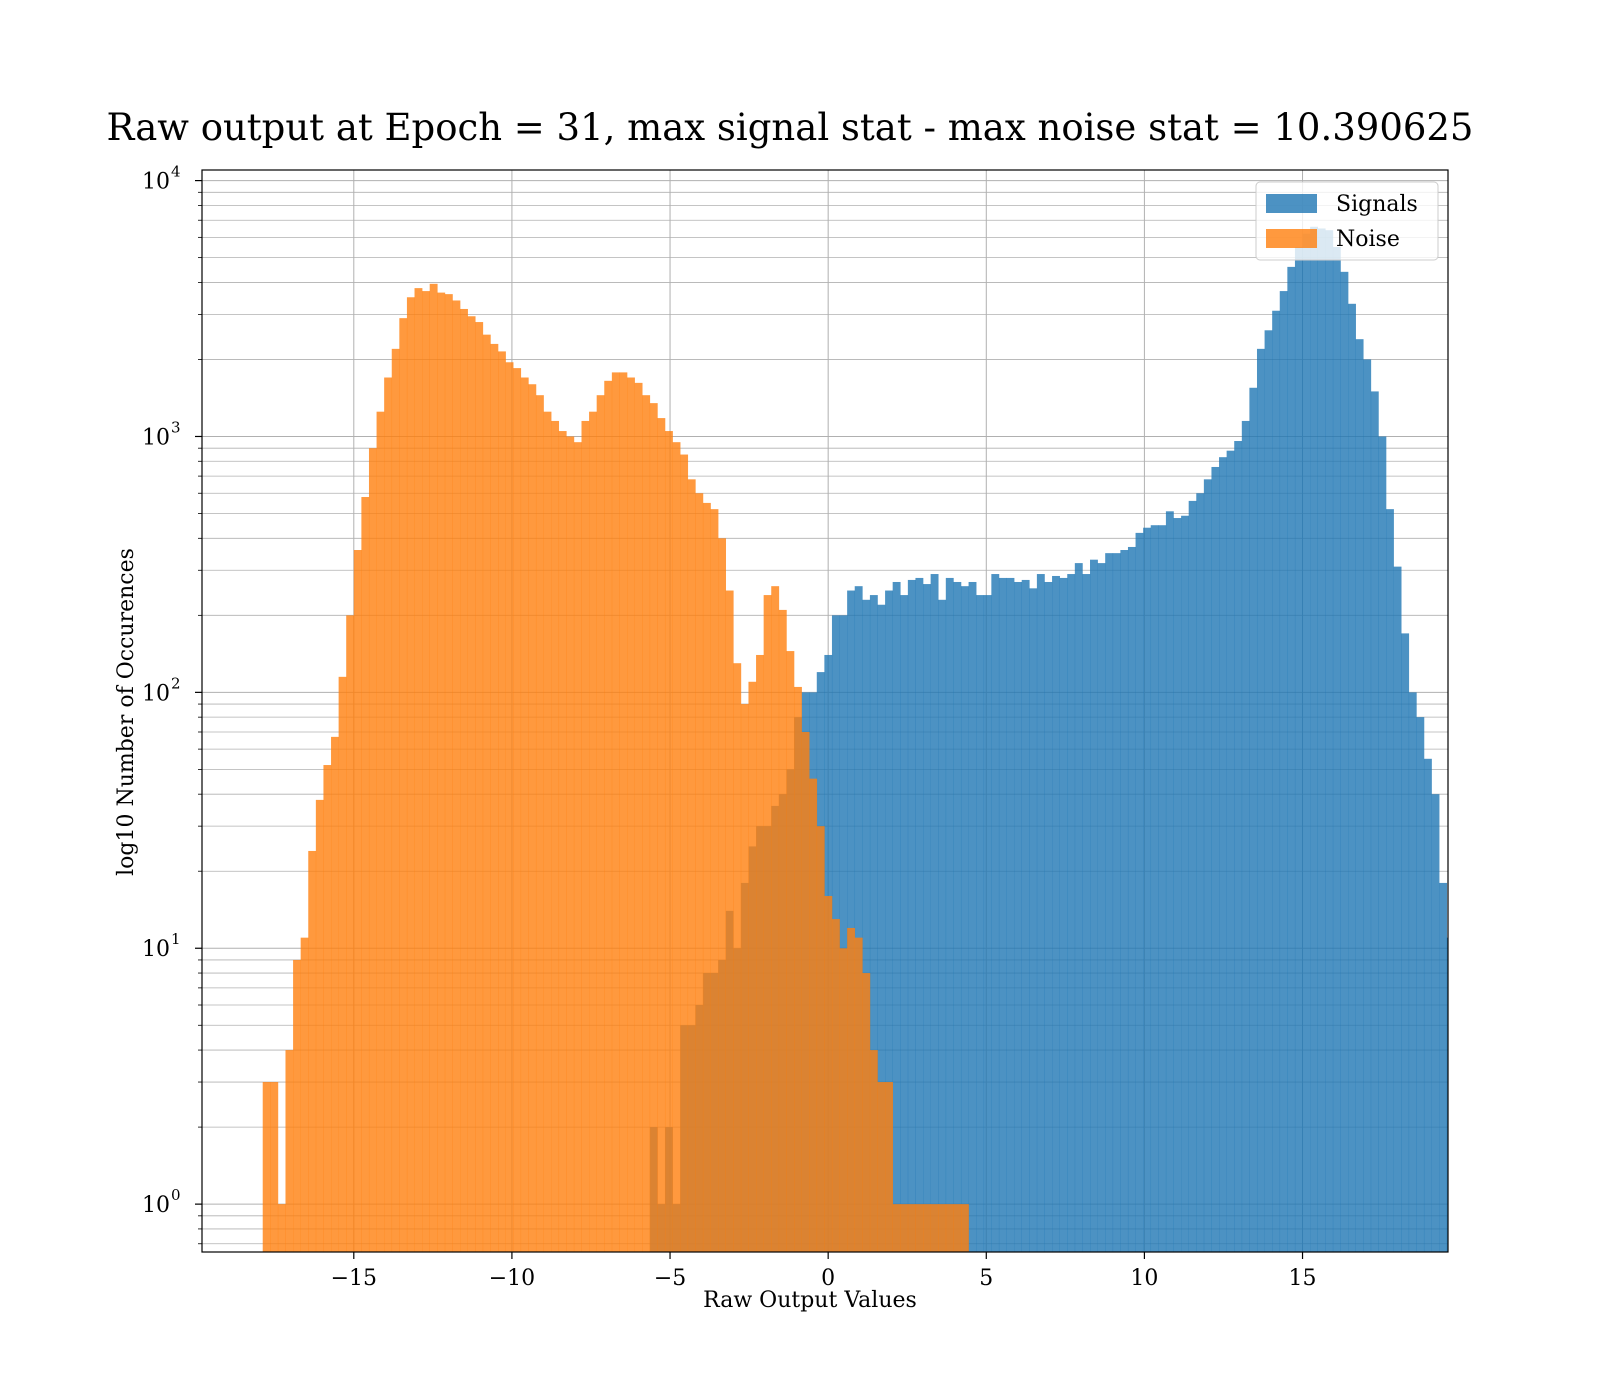 The height and width of the screenshot is (1400, 1600). I want to click on x-tick-label: −15, so click(354, 1278).